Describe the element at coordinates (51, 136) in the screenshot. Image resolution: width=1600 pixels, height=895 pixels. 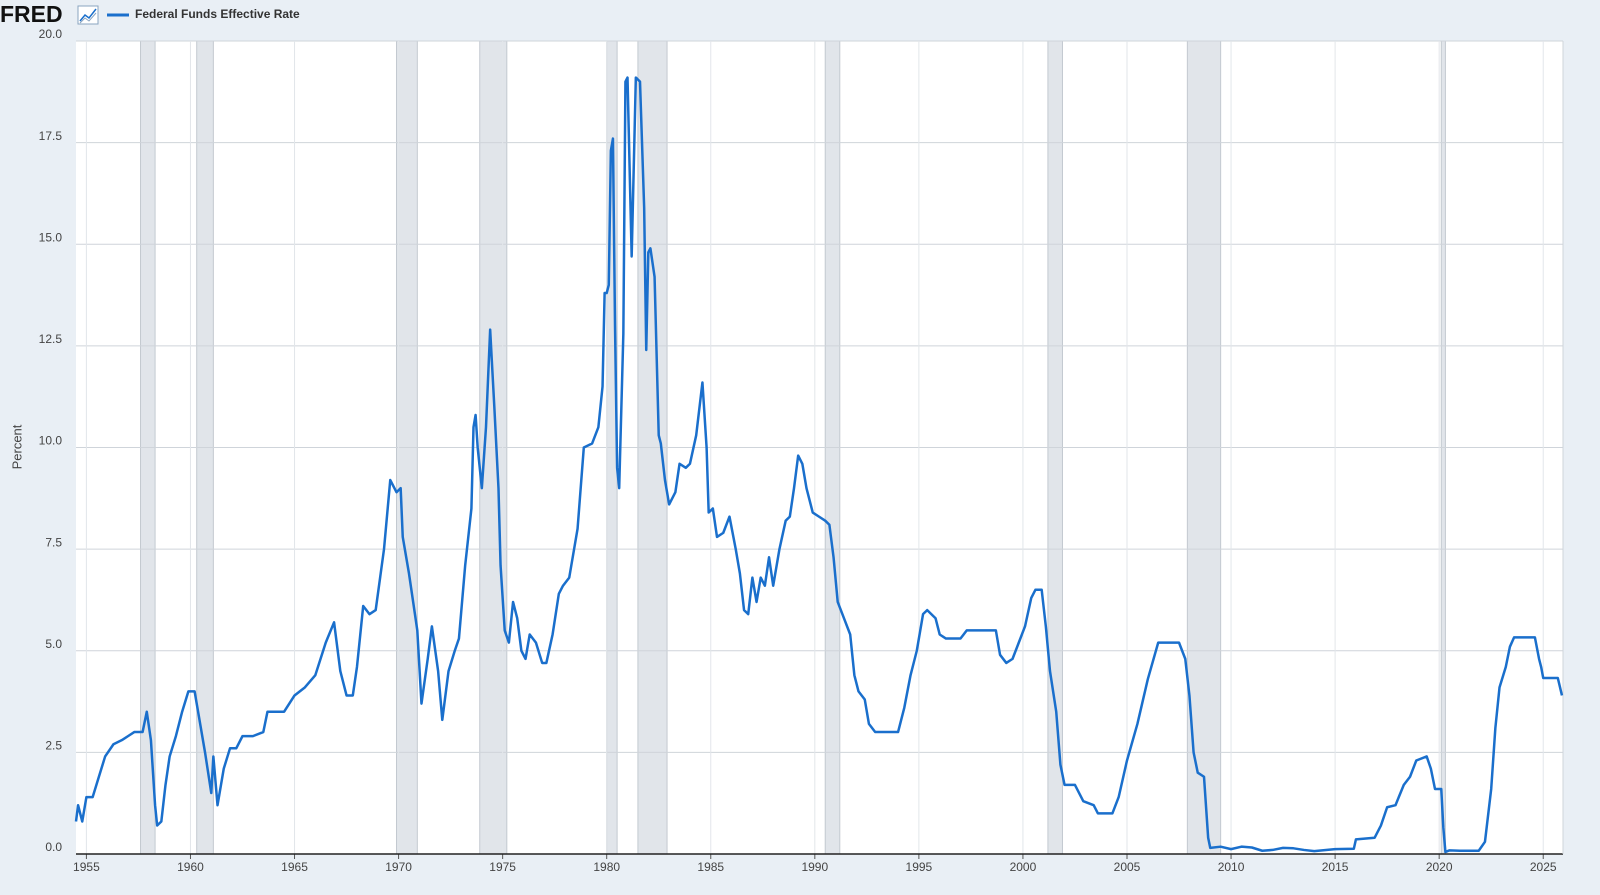
I see `y-tick-label: 17.5` at that location.